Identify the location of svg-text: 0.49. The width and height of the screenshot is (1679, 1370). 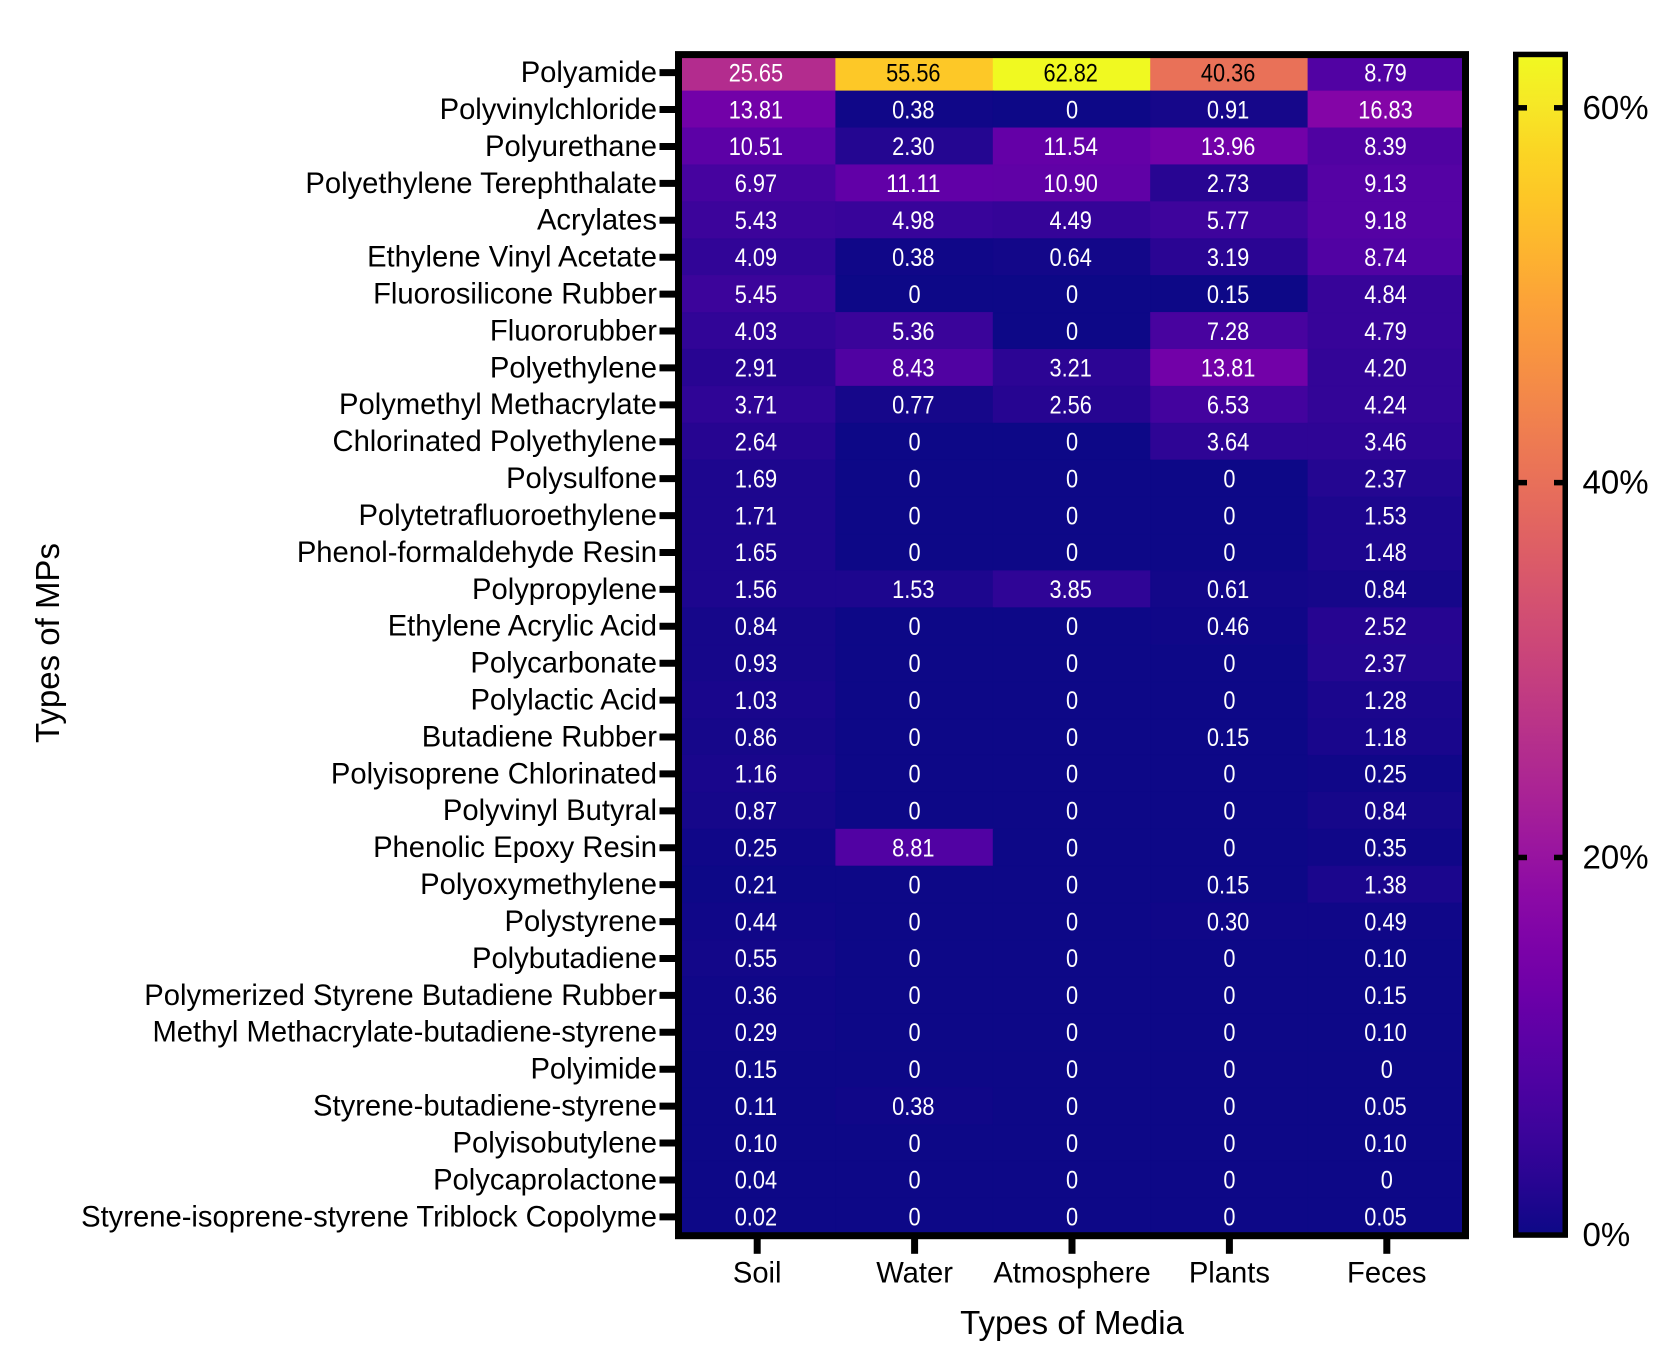
(1385, 922).